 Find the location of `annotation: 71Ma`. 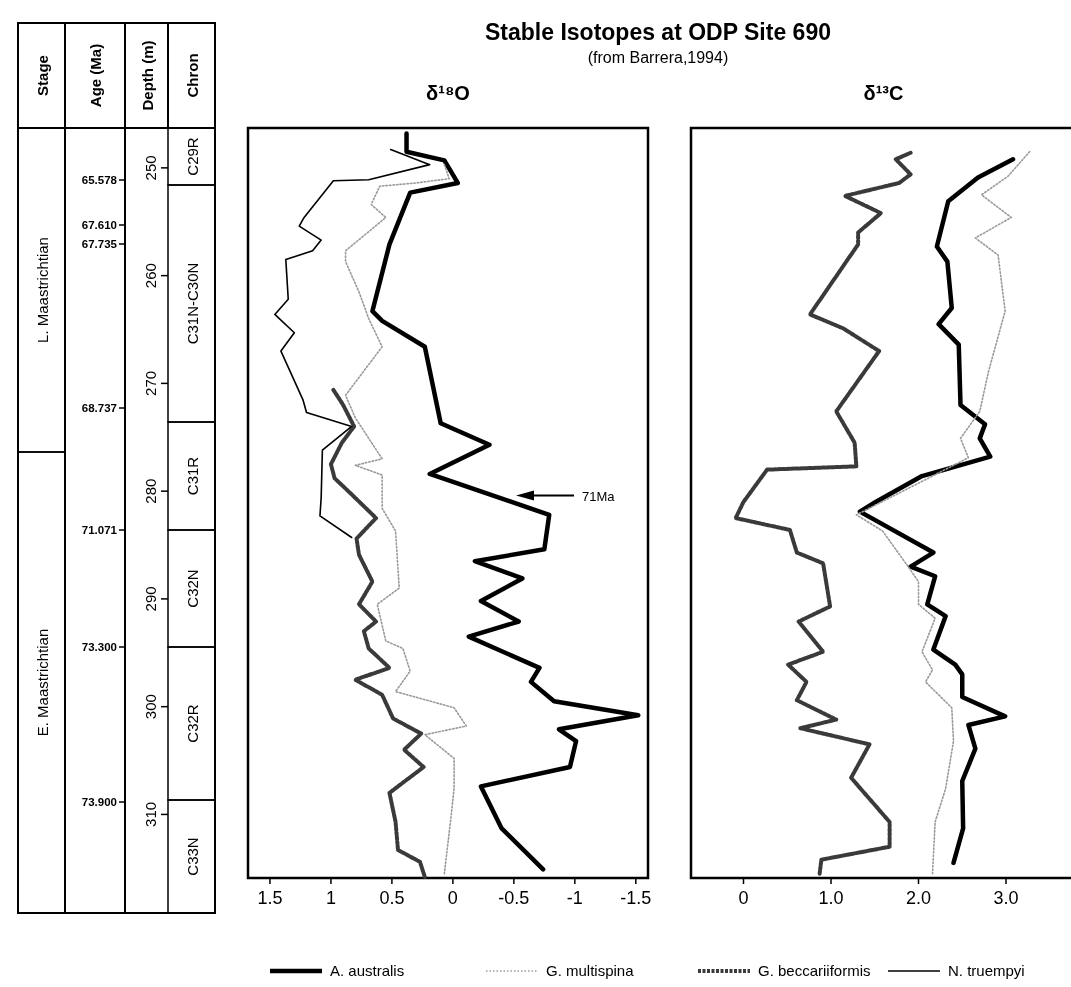

annotation: 71Ma is located at coordinates (599, 496).